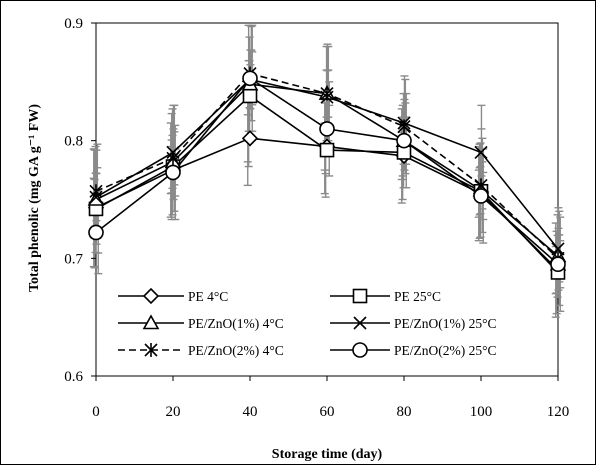 The image size is (596, 465). I want to click on x-axis-ticks: 0 20 40 60 80 100 120, so click(330, 398).